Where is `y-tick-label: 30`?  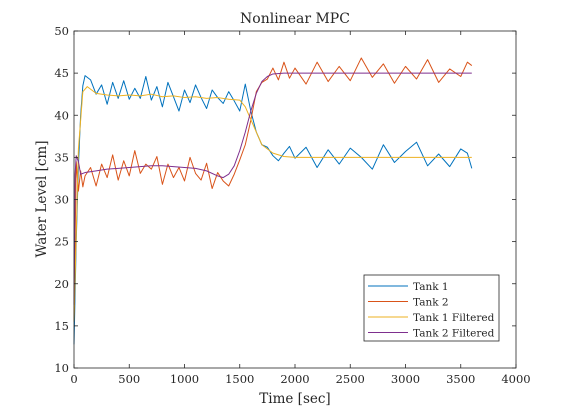 y-tick-label: 30 is located at coordinates (61, 200).